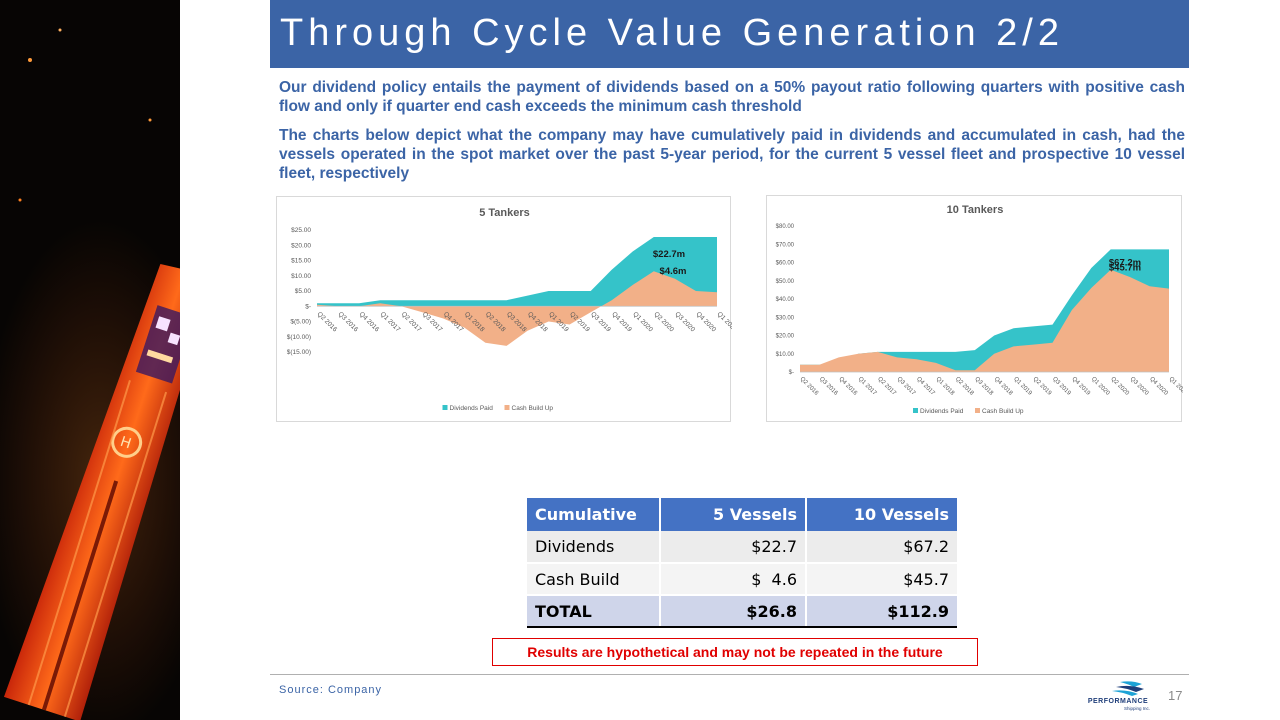 This screenshot has height=720, width=1280. I want to click on y-tick-label: $70.00, so click(785, 245).